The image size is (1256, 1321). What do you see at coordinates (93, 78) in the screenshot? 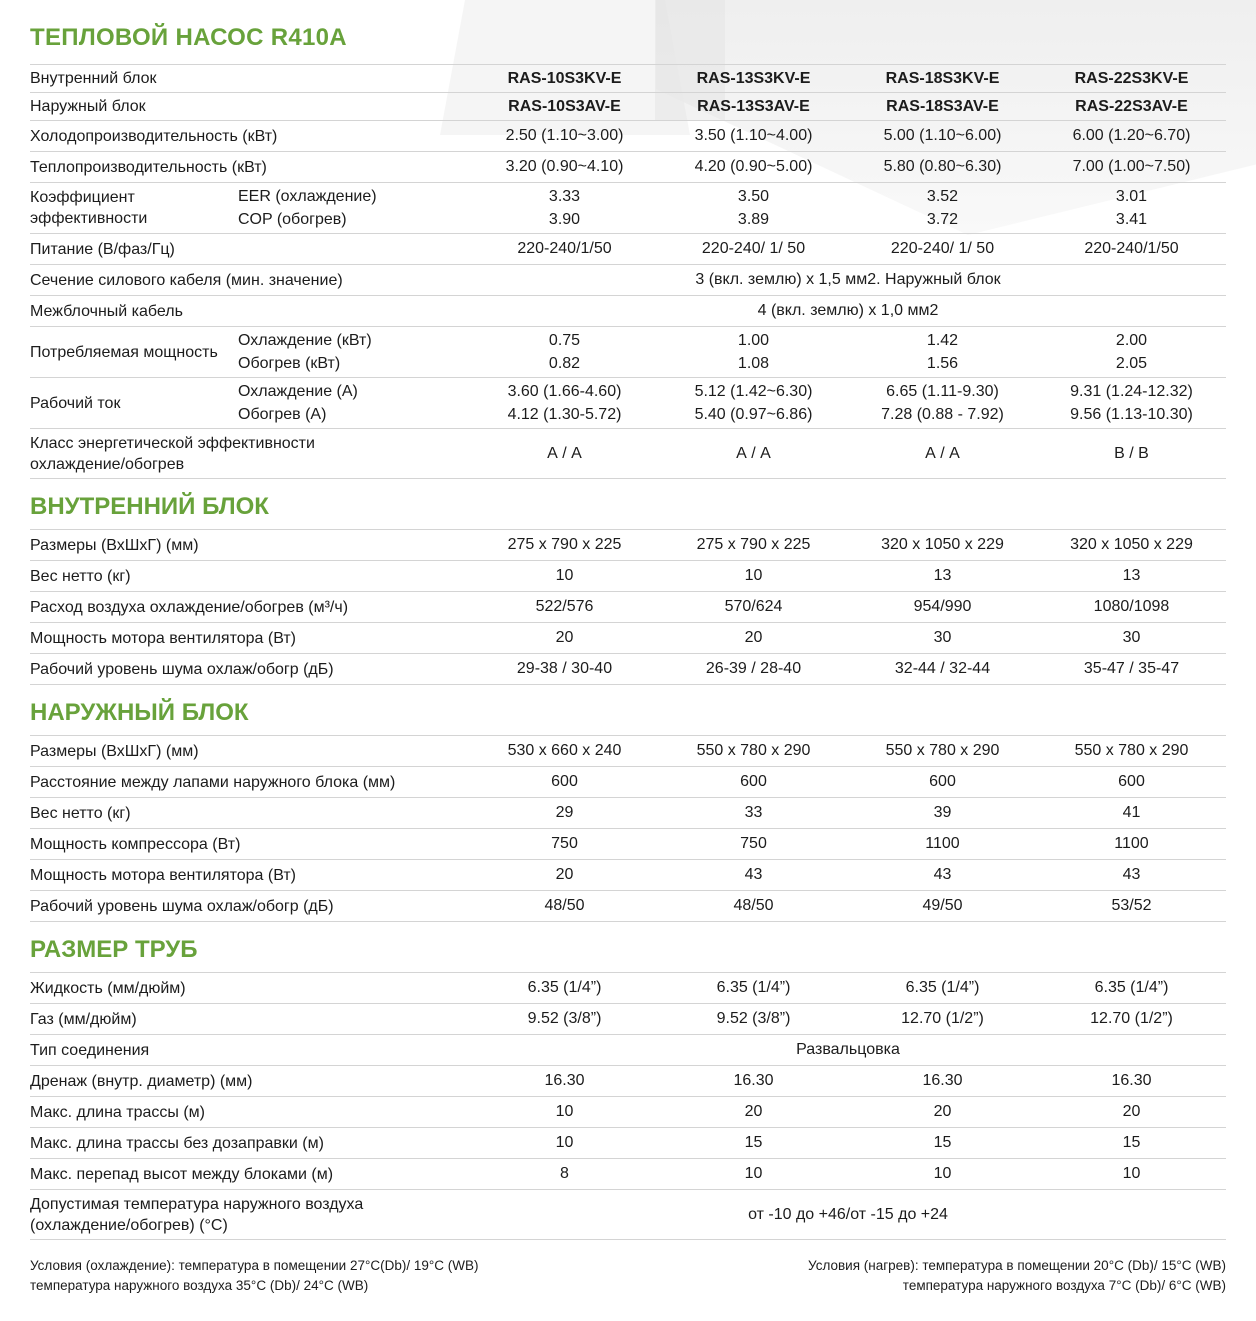
I see `row-label: Внутренний блок` at bounding box center [93, 78].